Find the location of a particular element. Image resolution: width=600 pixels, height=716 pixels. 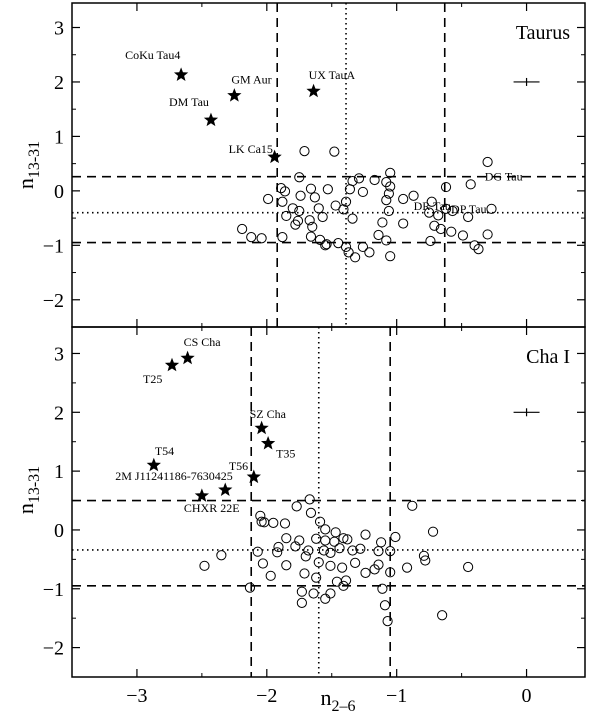

star-label: GM Aur is located at coordinates (251, 80).